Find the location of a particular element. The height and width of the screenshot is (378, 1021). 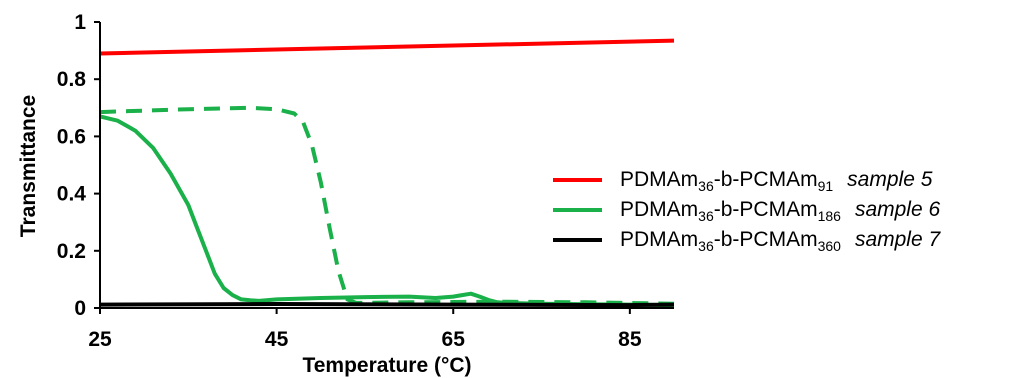

x-tick-label: 85 is located at coordinates (630, 339).